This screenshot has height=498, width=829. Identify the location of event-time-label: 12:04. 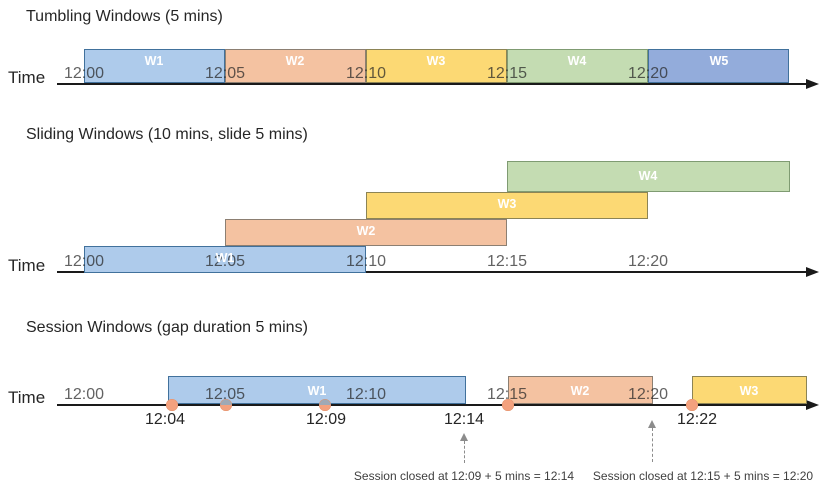
(165, 419).